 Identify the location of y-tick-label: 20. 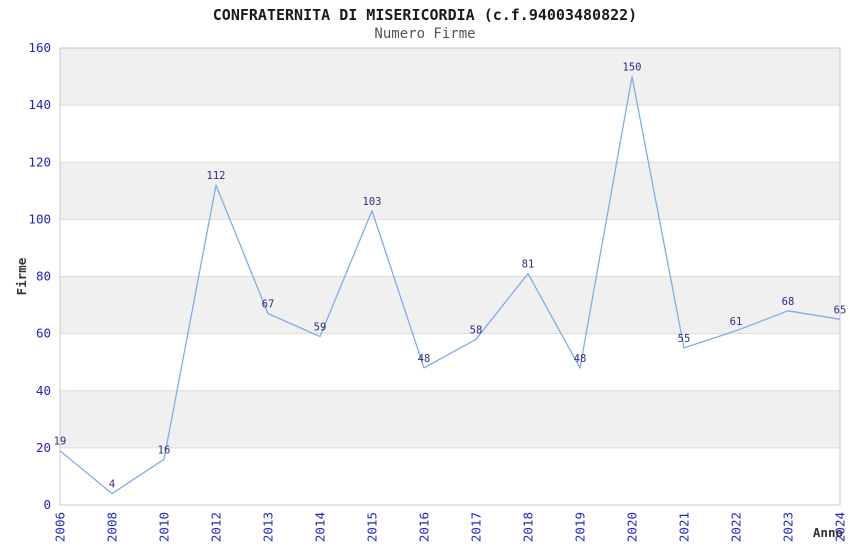
(43, 447).